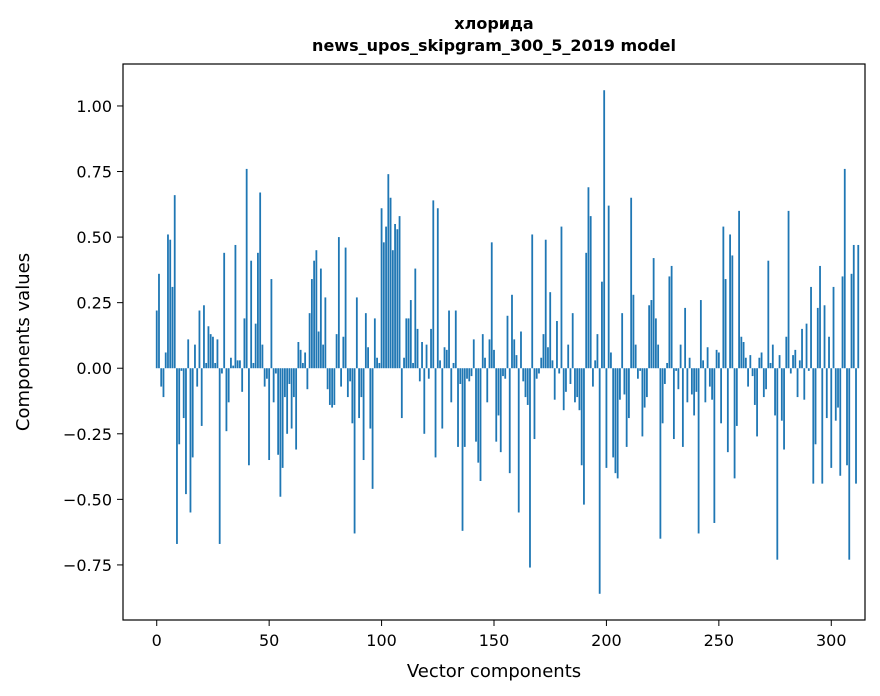 This screenshot has width=880, height=696. Describe the element at coordinates (87, 499) in the screenshot. I see `y-tick-label: −0.50` at that location.